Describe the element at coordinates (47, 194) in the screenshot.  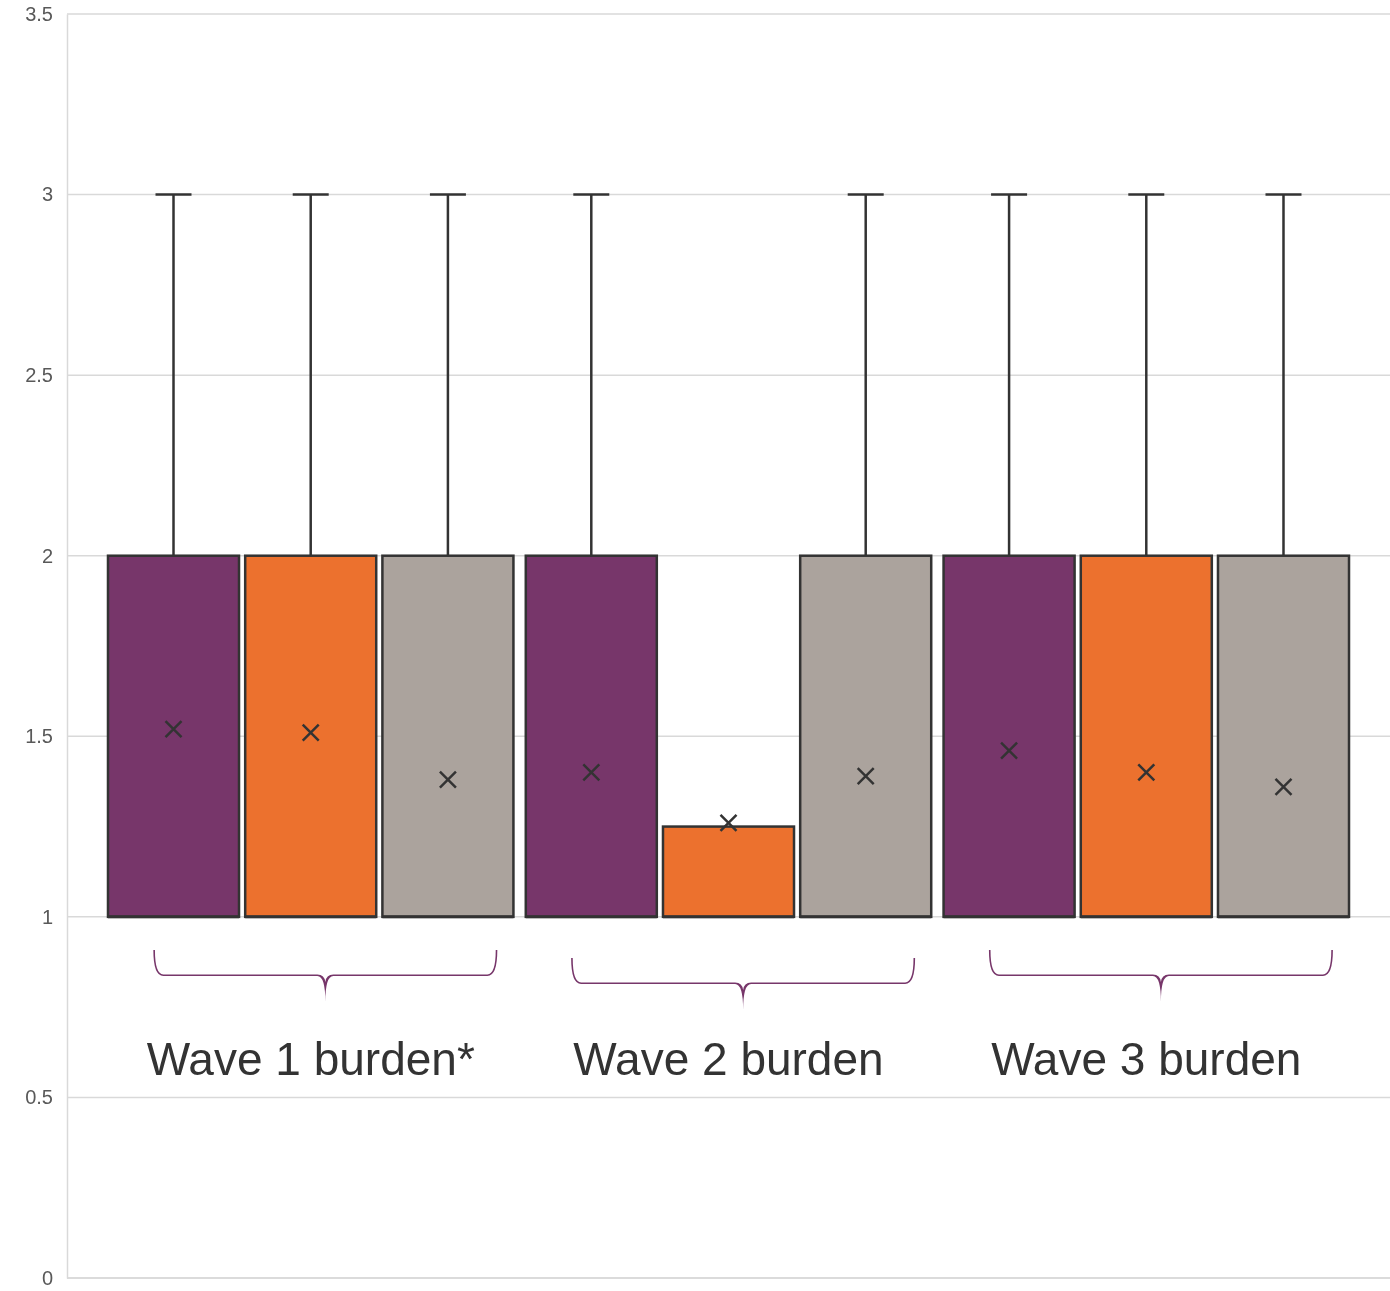
I see `y-tick-label: 3` at that location.